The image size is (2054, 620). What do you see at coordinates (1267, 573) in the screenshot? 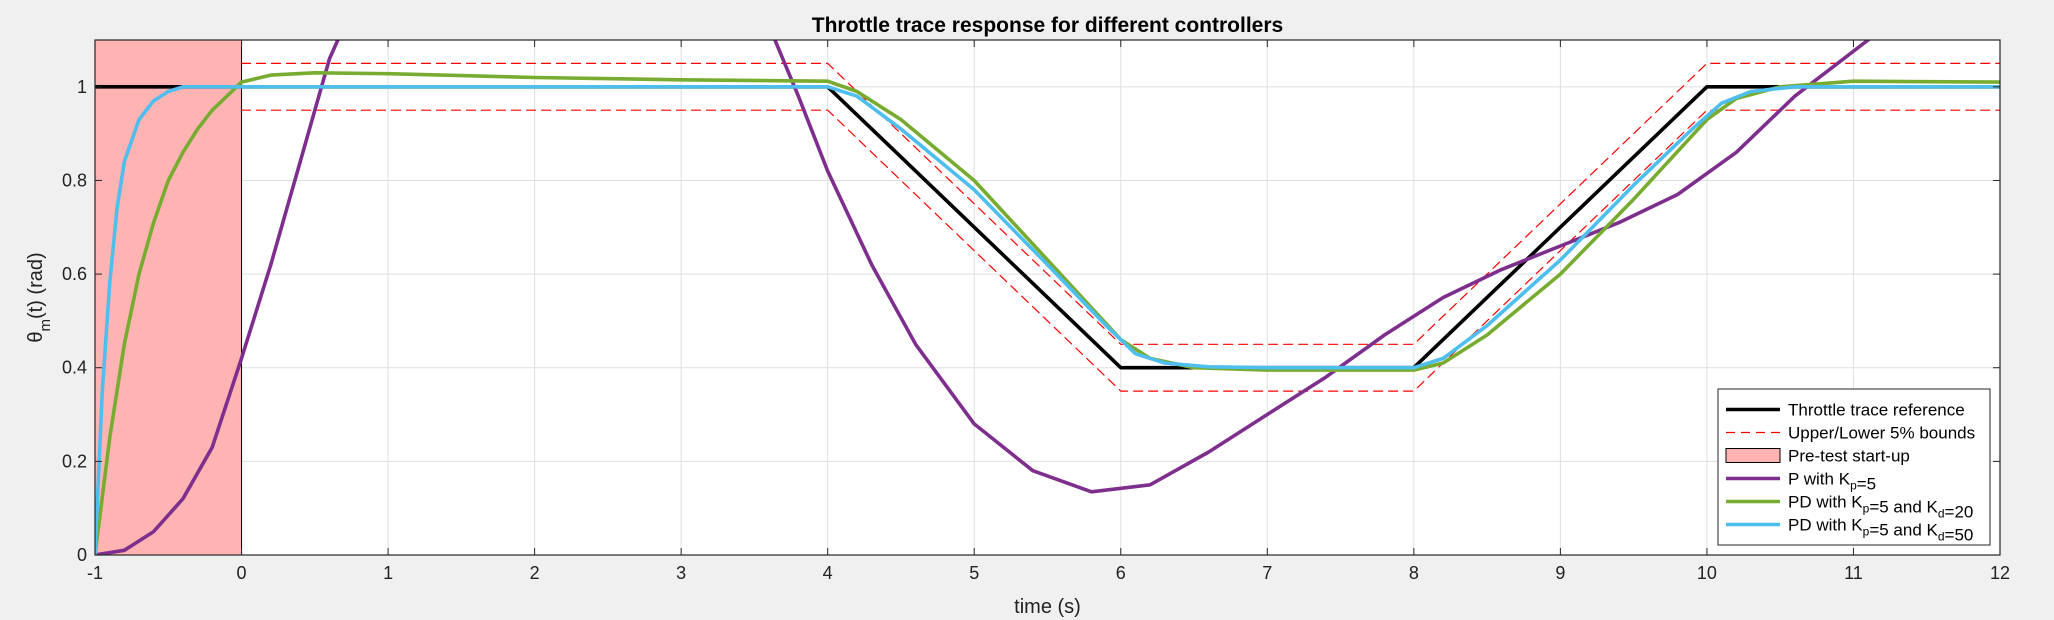
I see `x-tick-label: 7` at bounding box center [1267, 573].